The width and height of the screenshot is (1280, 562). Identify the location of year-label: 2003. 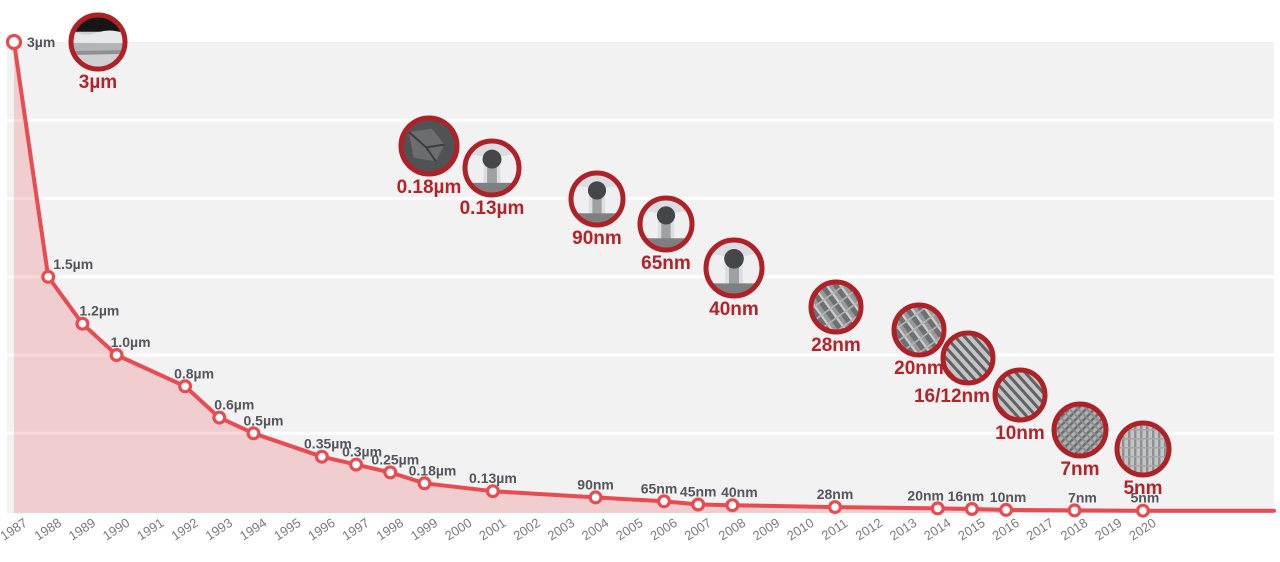
(561, 529).